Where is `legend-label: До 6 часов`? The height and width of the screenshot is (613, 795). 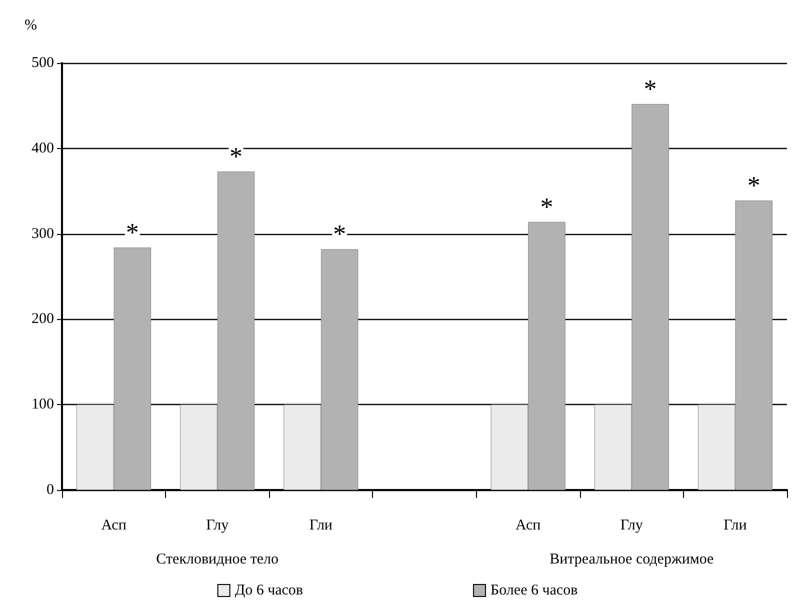
legend-label: До 6 часов is located at coordinates (269, 590).